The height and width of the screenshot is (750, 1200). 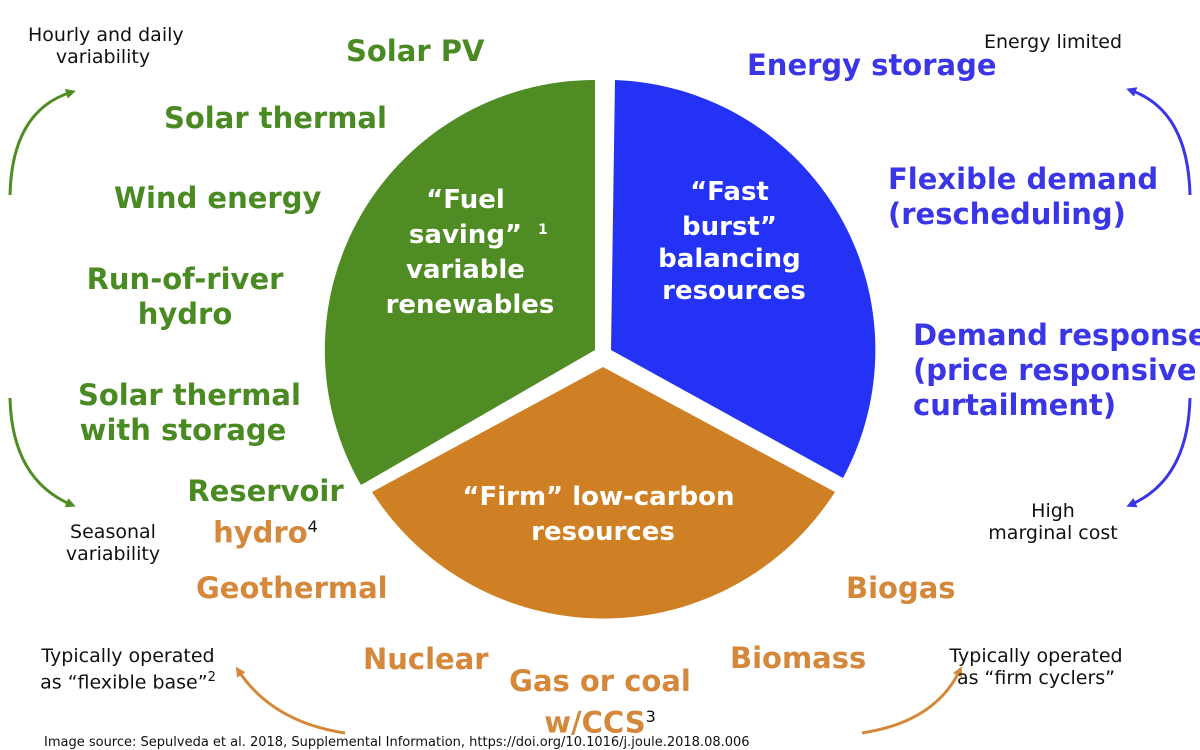 What do you see at coordinates (600, 681) in the screenshot?
I see `gas-coal-line1: Gas or coal` at bounding box center [600, 681].